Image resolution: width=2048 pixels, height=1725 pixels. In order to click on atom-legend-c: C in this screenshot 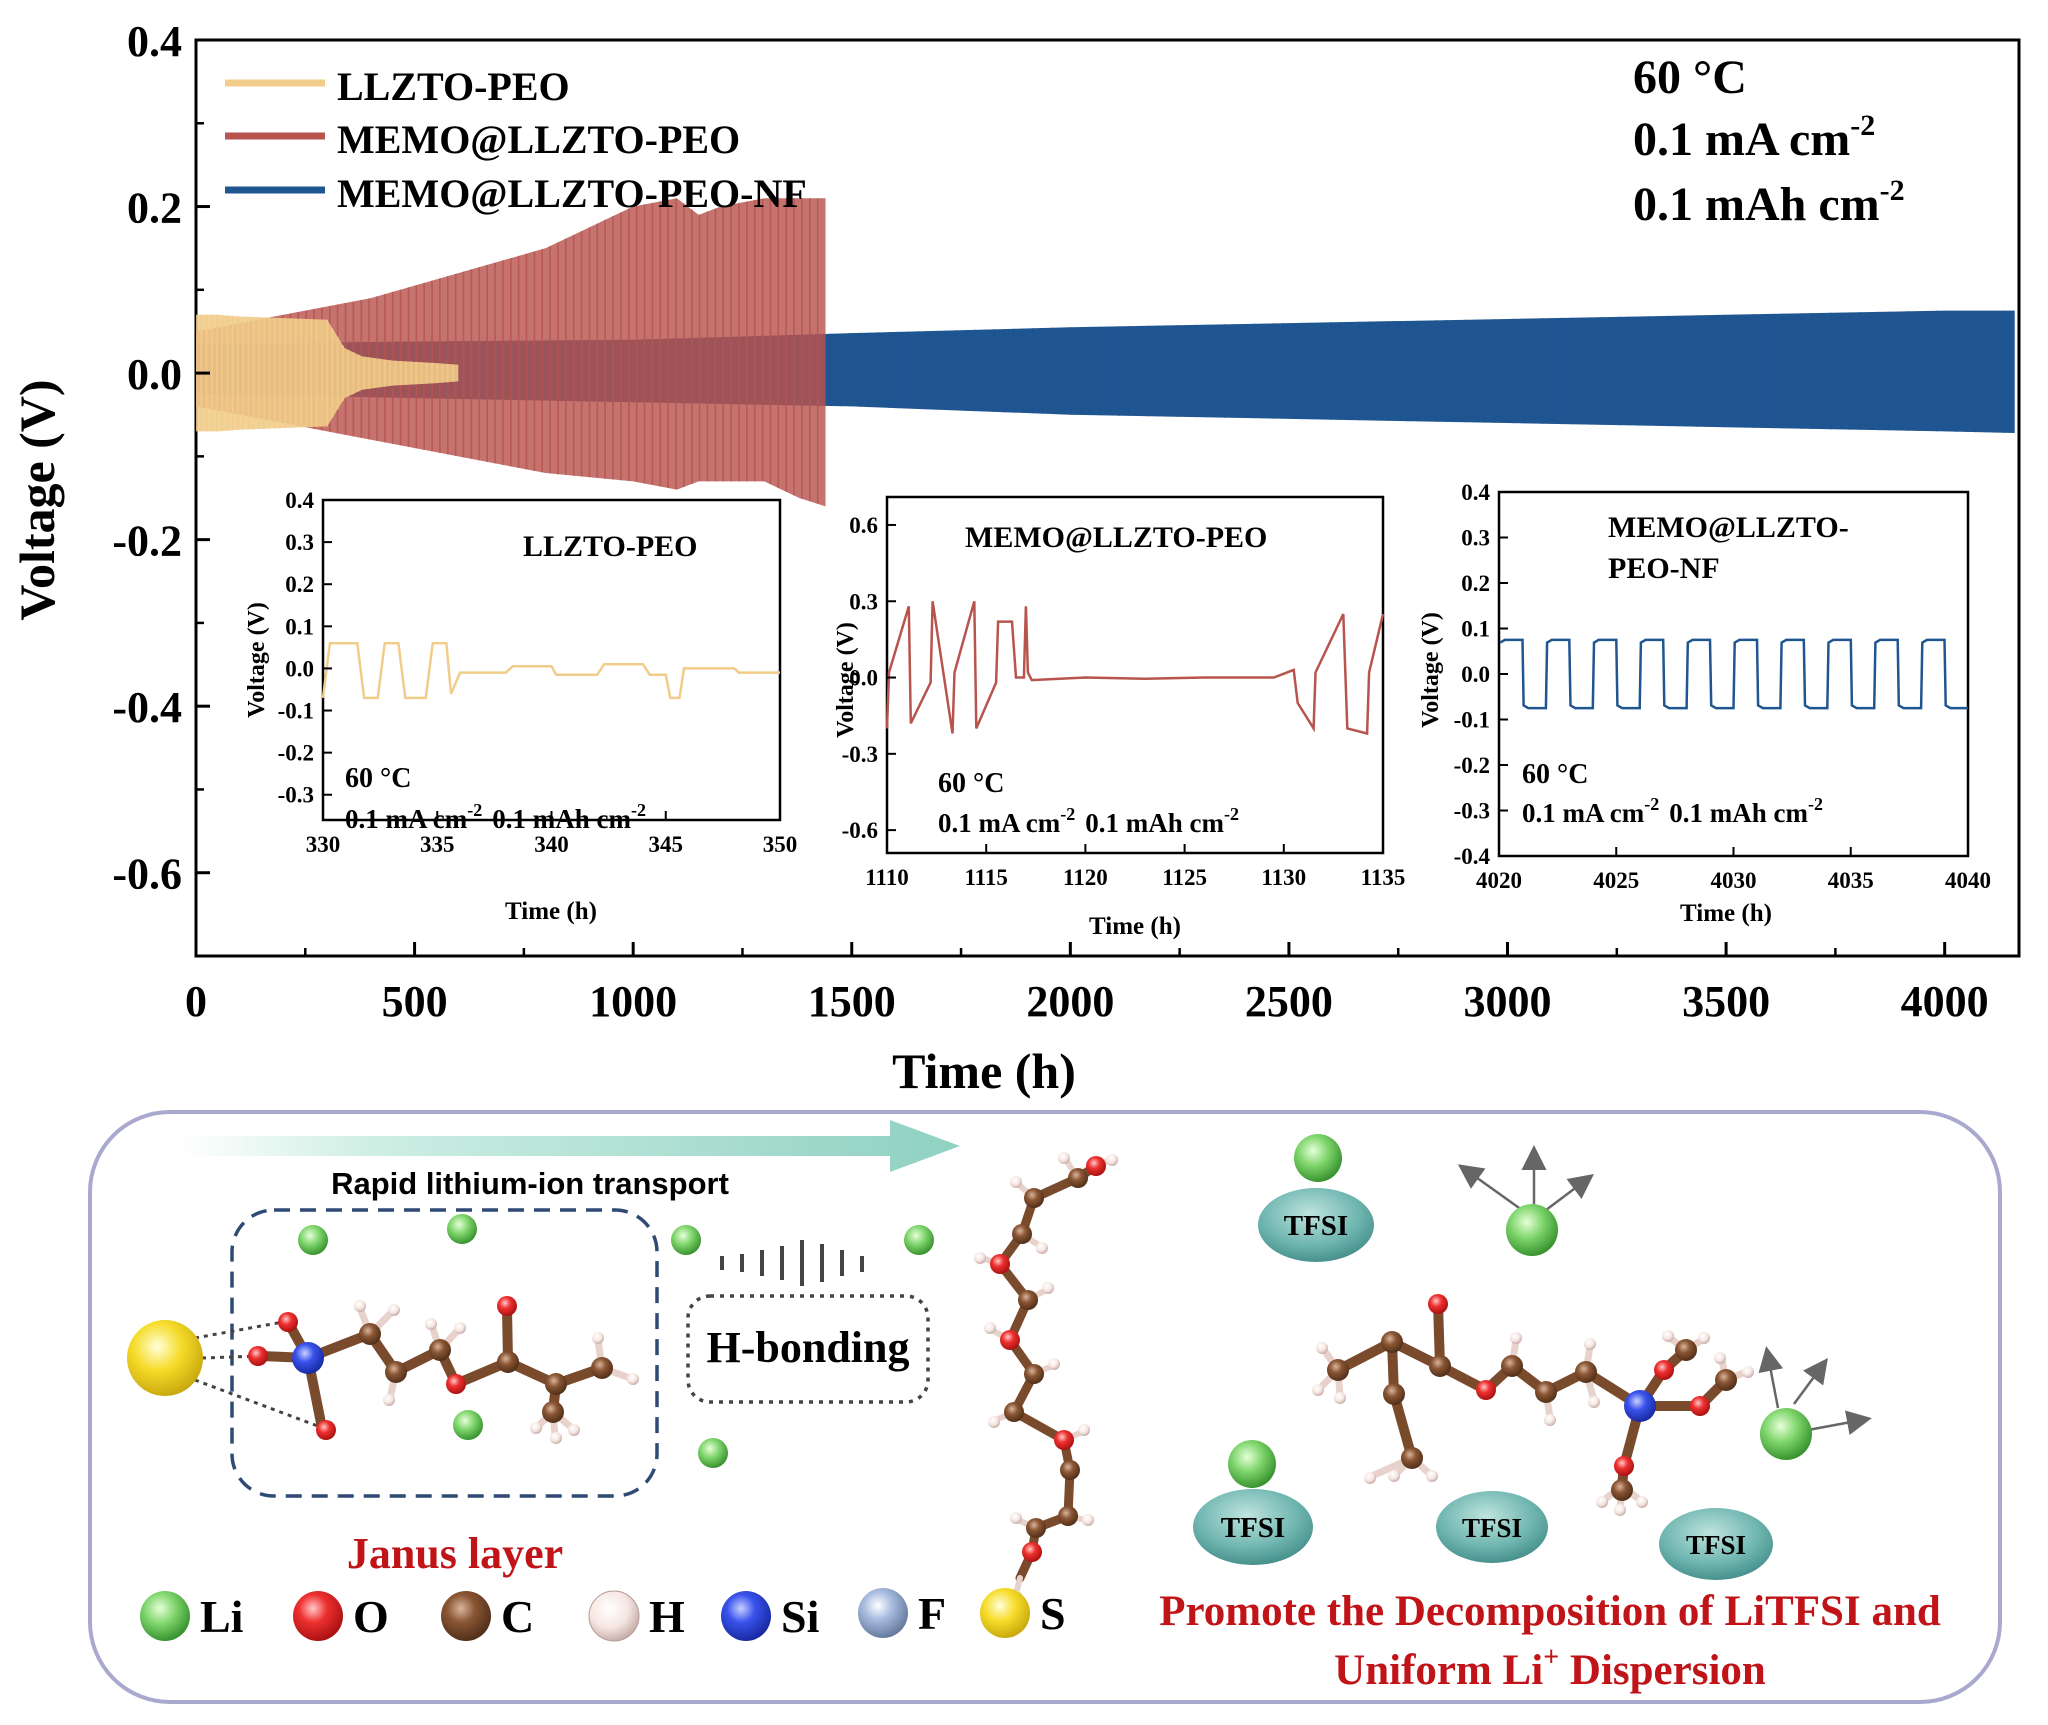, I will do `click(487, 1616)`.